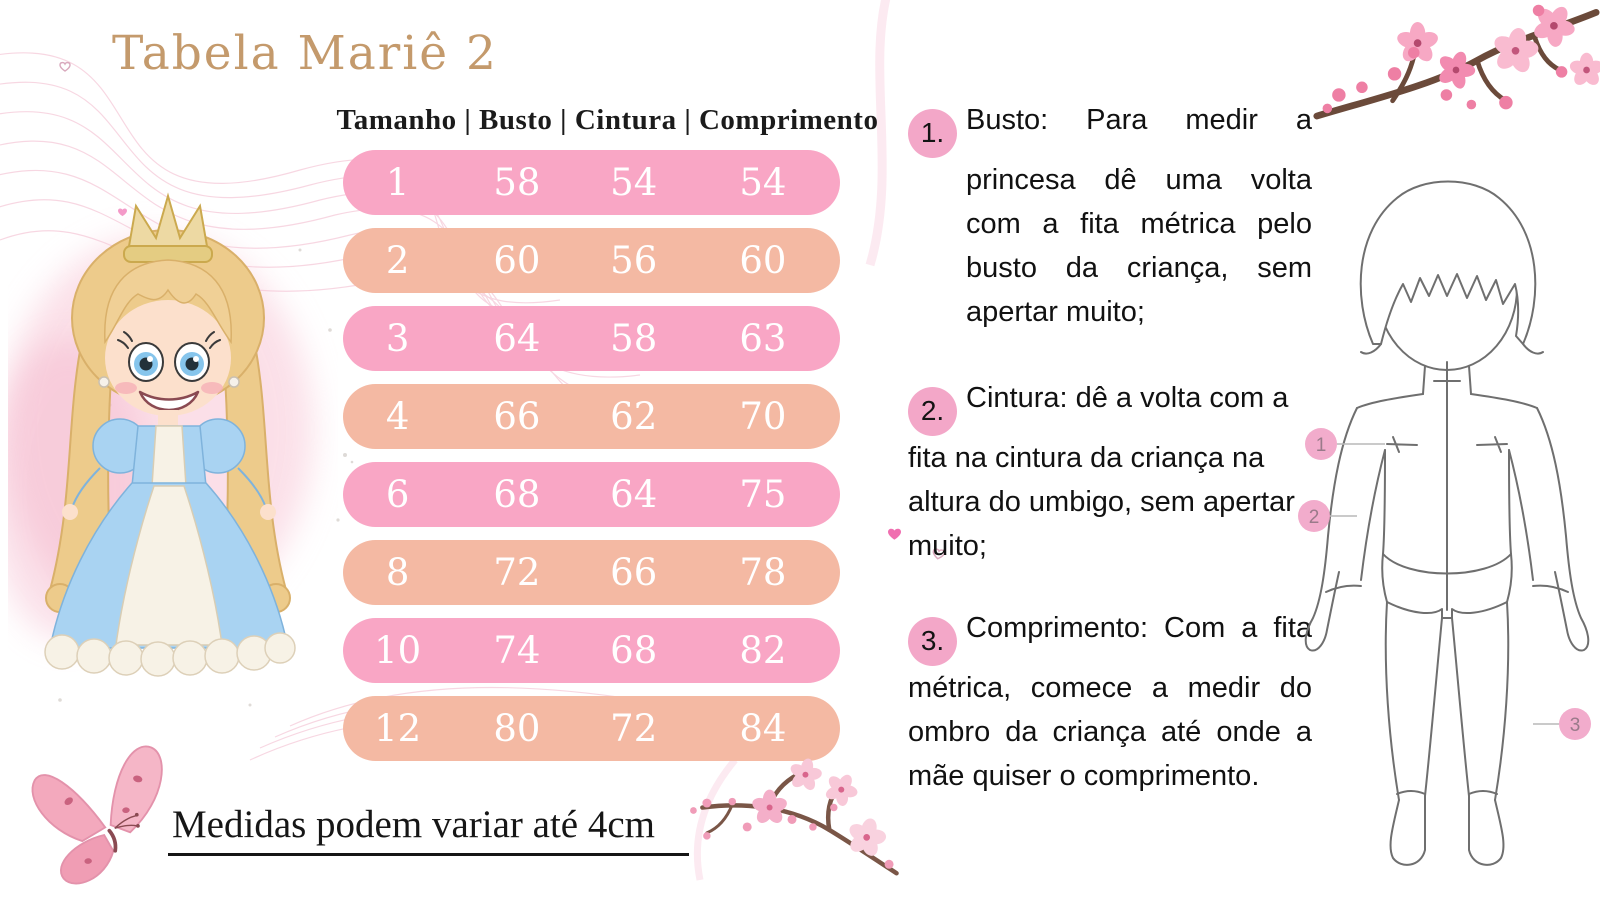 Image resolution: width=1600 pixels, height=900 pixels. I want to click on table-row: 12 80 72 84, so click(591, 728).